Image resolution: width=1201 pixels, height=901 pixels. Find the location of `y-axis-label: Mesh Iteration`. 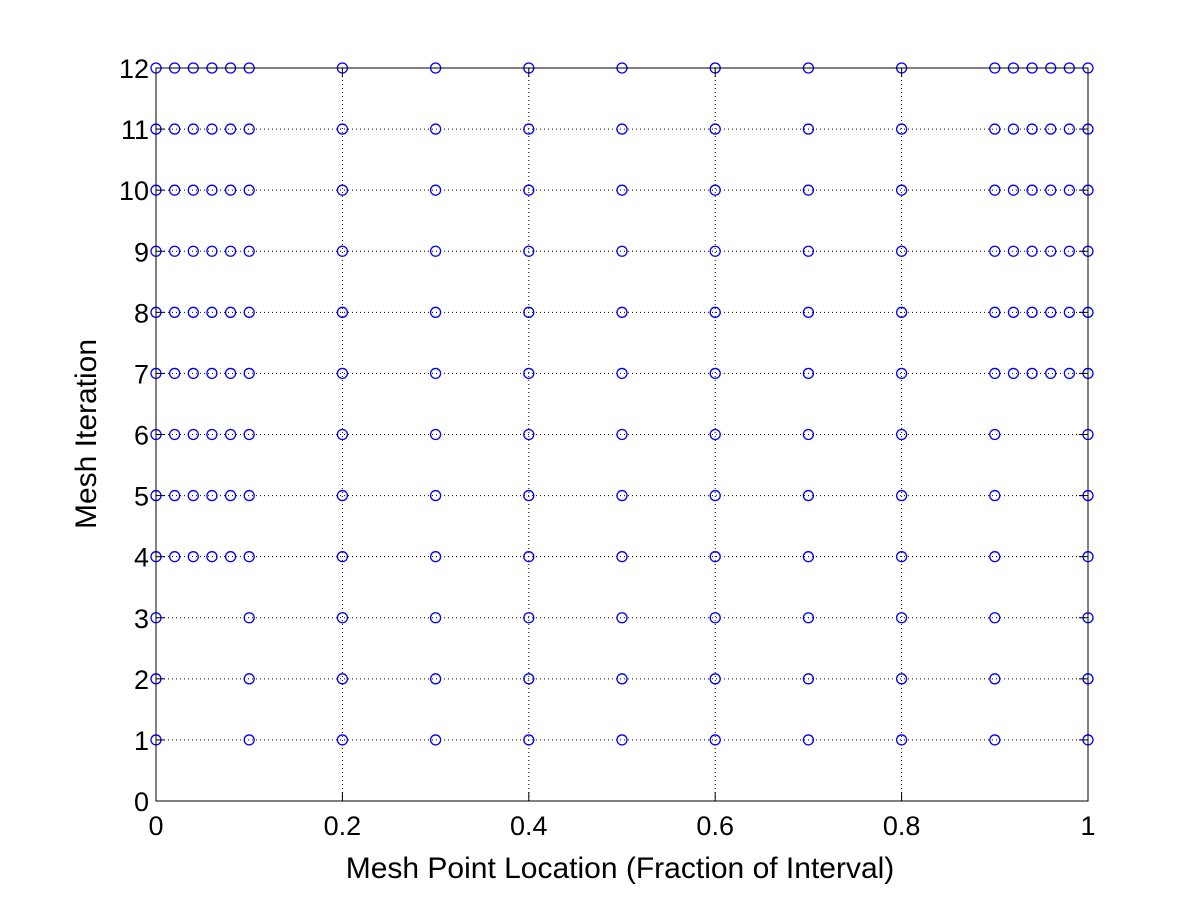

y-axis-label: Mesh Iteration is located at coordinates (86, 434).